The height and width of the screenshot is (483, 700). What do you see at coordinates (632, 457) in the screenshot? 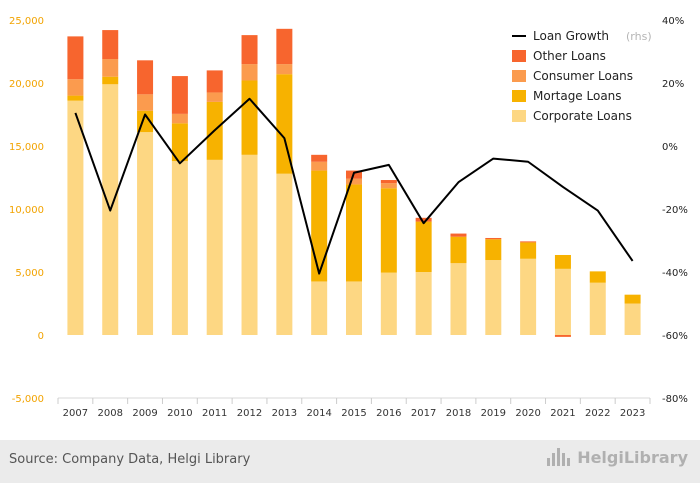
I see `brand-text: HelgiLibrary` at bounding box center [632, 457].